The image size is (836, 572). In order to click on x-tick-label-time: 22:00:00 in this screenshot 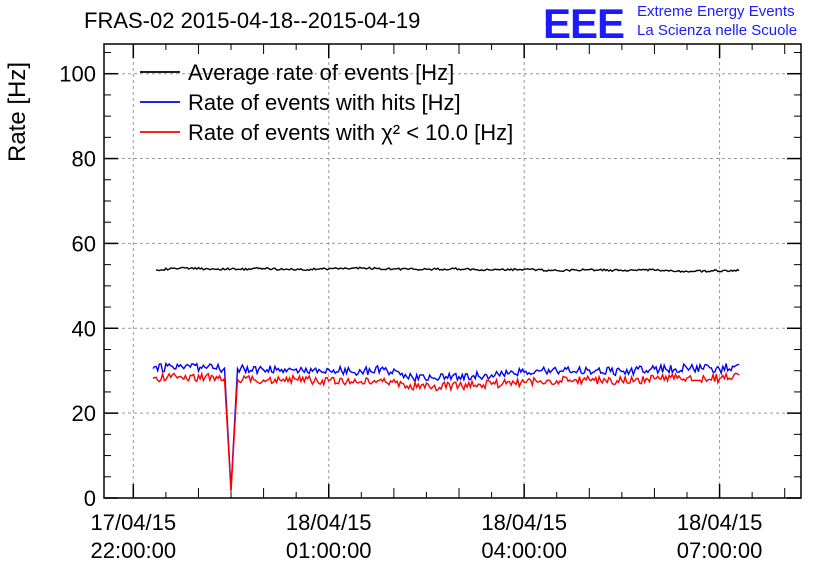, I will do `click(133, 550)`.